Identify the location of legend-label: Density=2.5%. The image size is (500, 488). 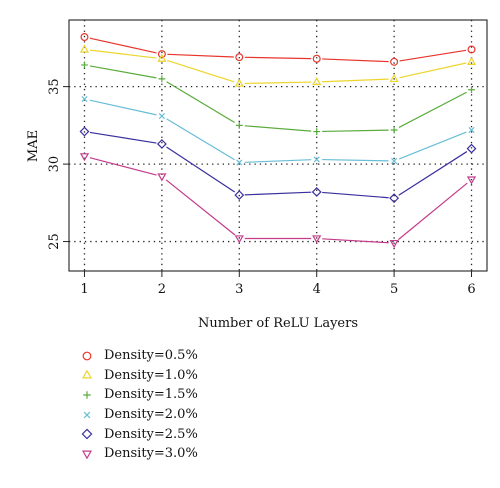
(151, 434).